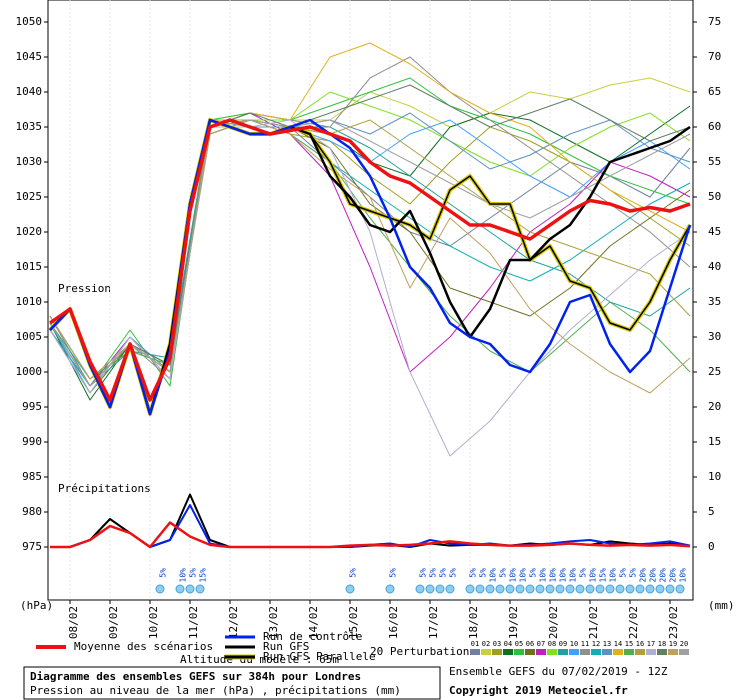 This screenshot has width=740, height=700. What do you see at coordinates (558, 671) in the screenshot?
I see `run-info: Ensemble GEFS du 07/02/2019 - 12Z` at bounding box center [558, 671].